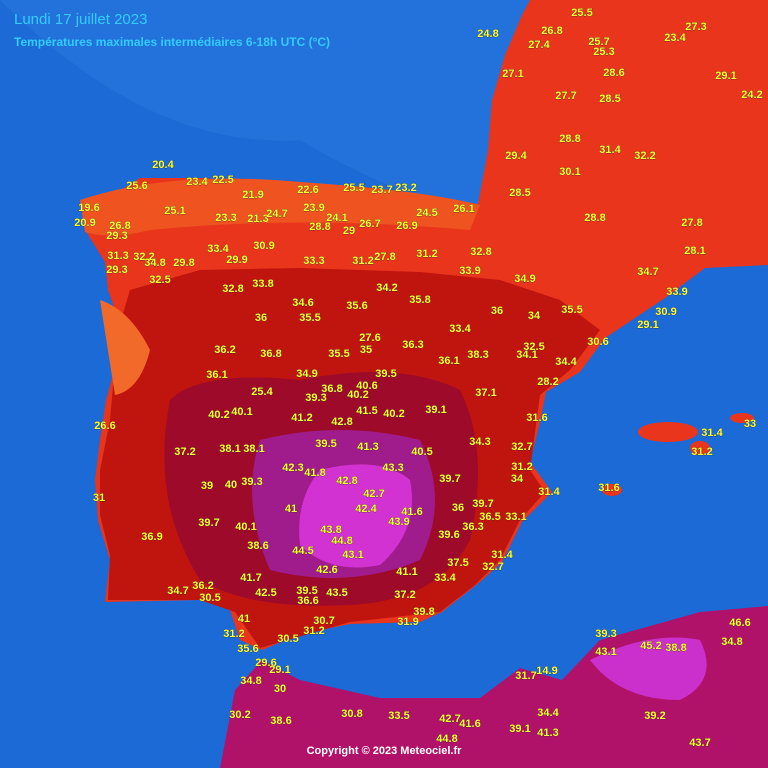 This screenshot has height=768, width=768. Describe the element at coordinates (406, 572) in the screenshot. I see `temperature-label: 41.1` at that location.